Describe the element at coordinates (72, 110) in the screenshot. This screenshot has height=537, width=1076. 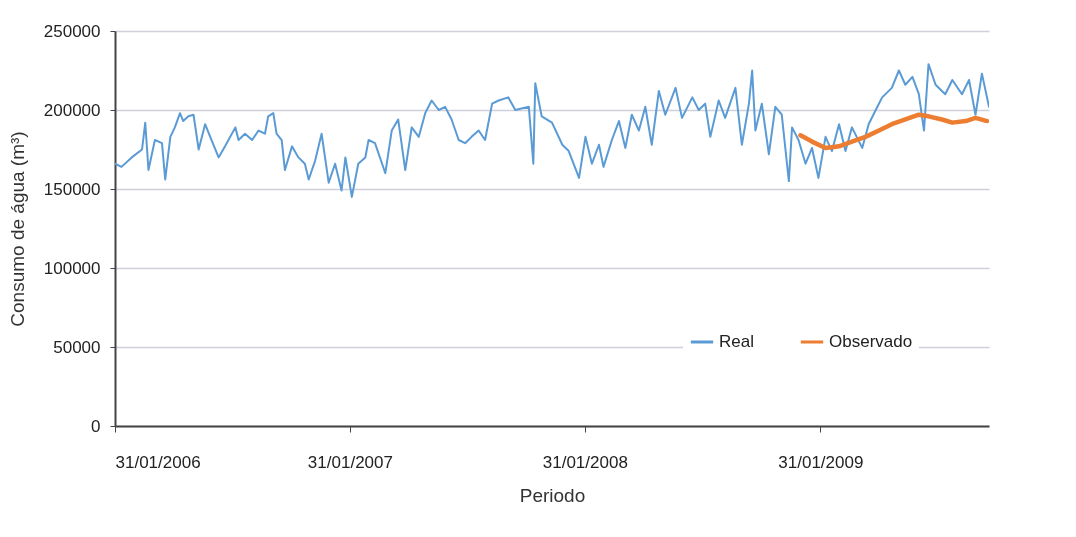
I see `y-tick-label: 200000` at that location.